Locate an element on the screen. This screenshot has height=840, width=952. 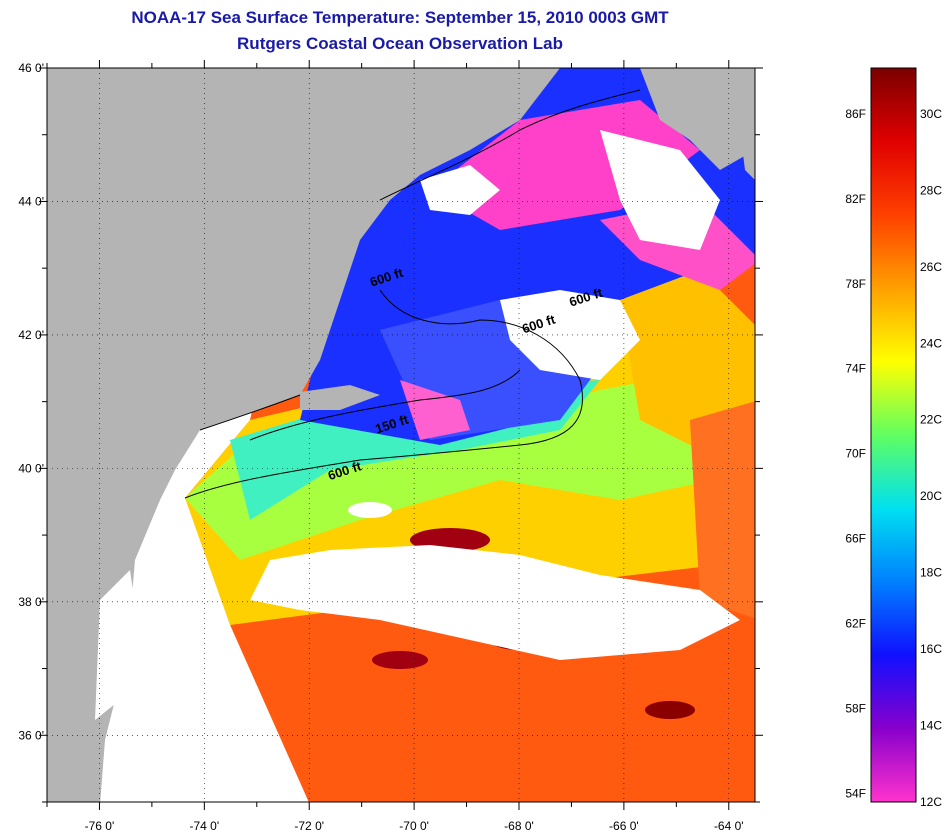
colorbar-f-label: 66F is located at coordinates (855, 539).